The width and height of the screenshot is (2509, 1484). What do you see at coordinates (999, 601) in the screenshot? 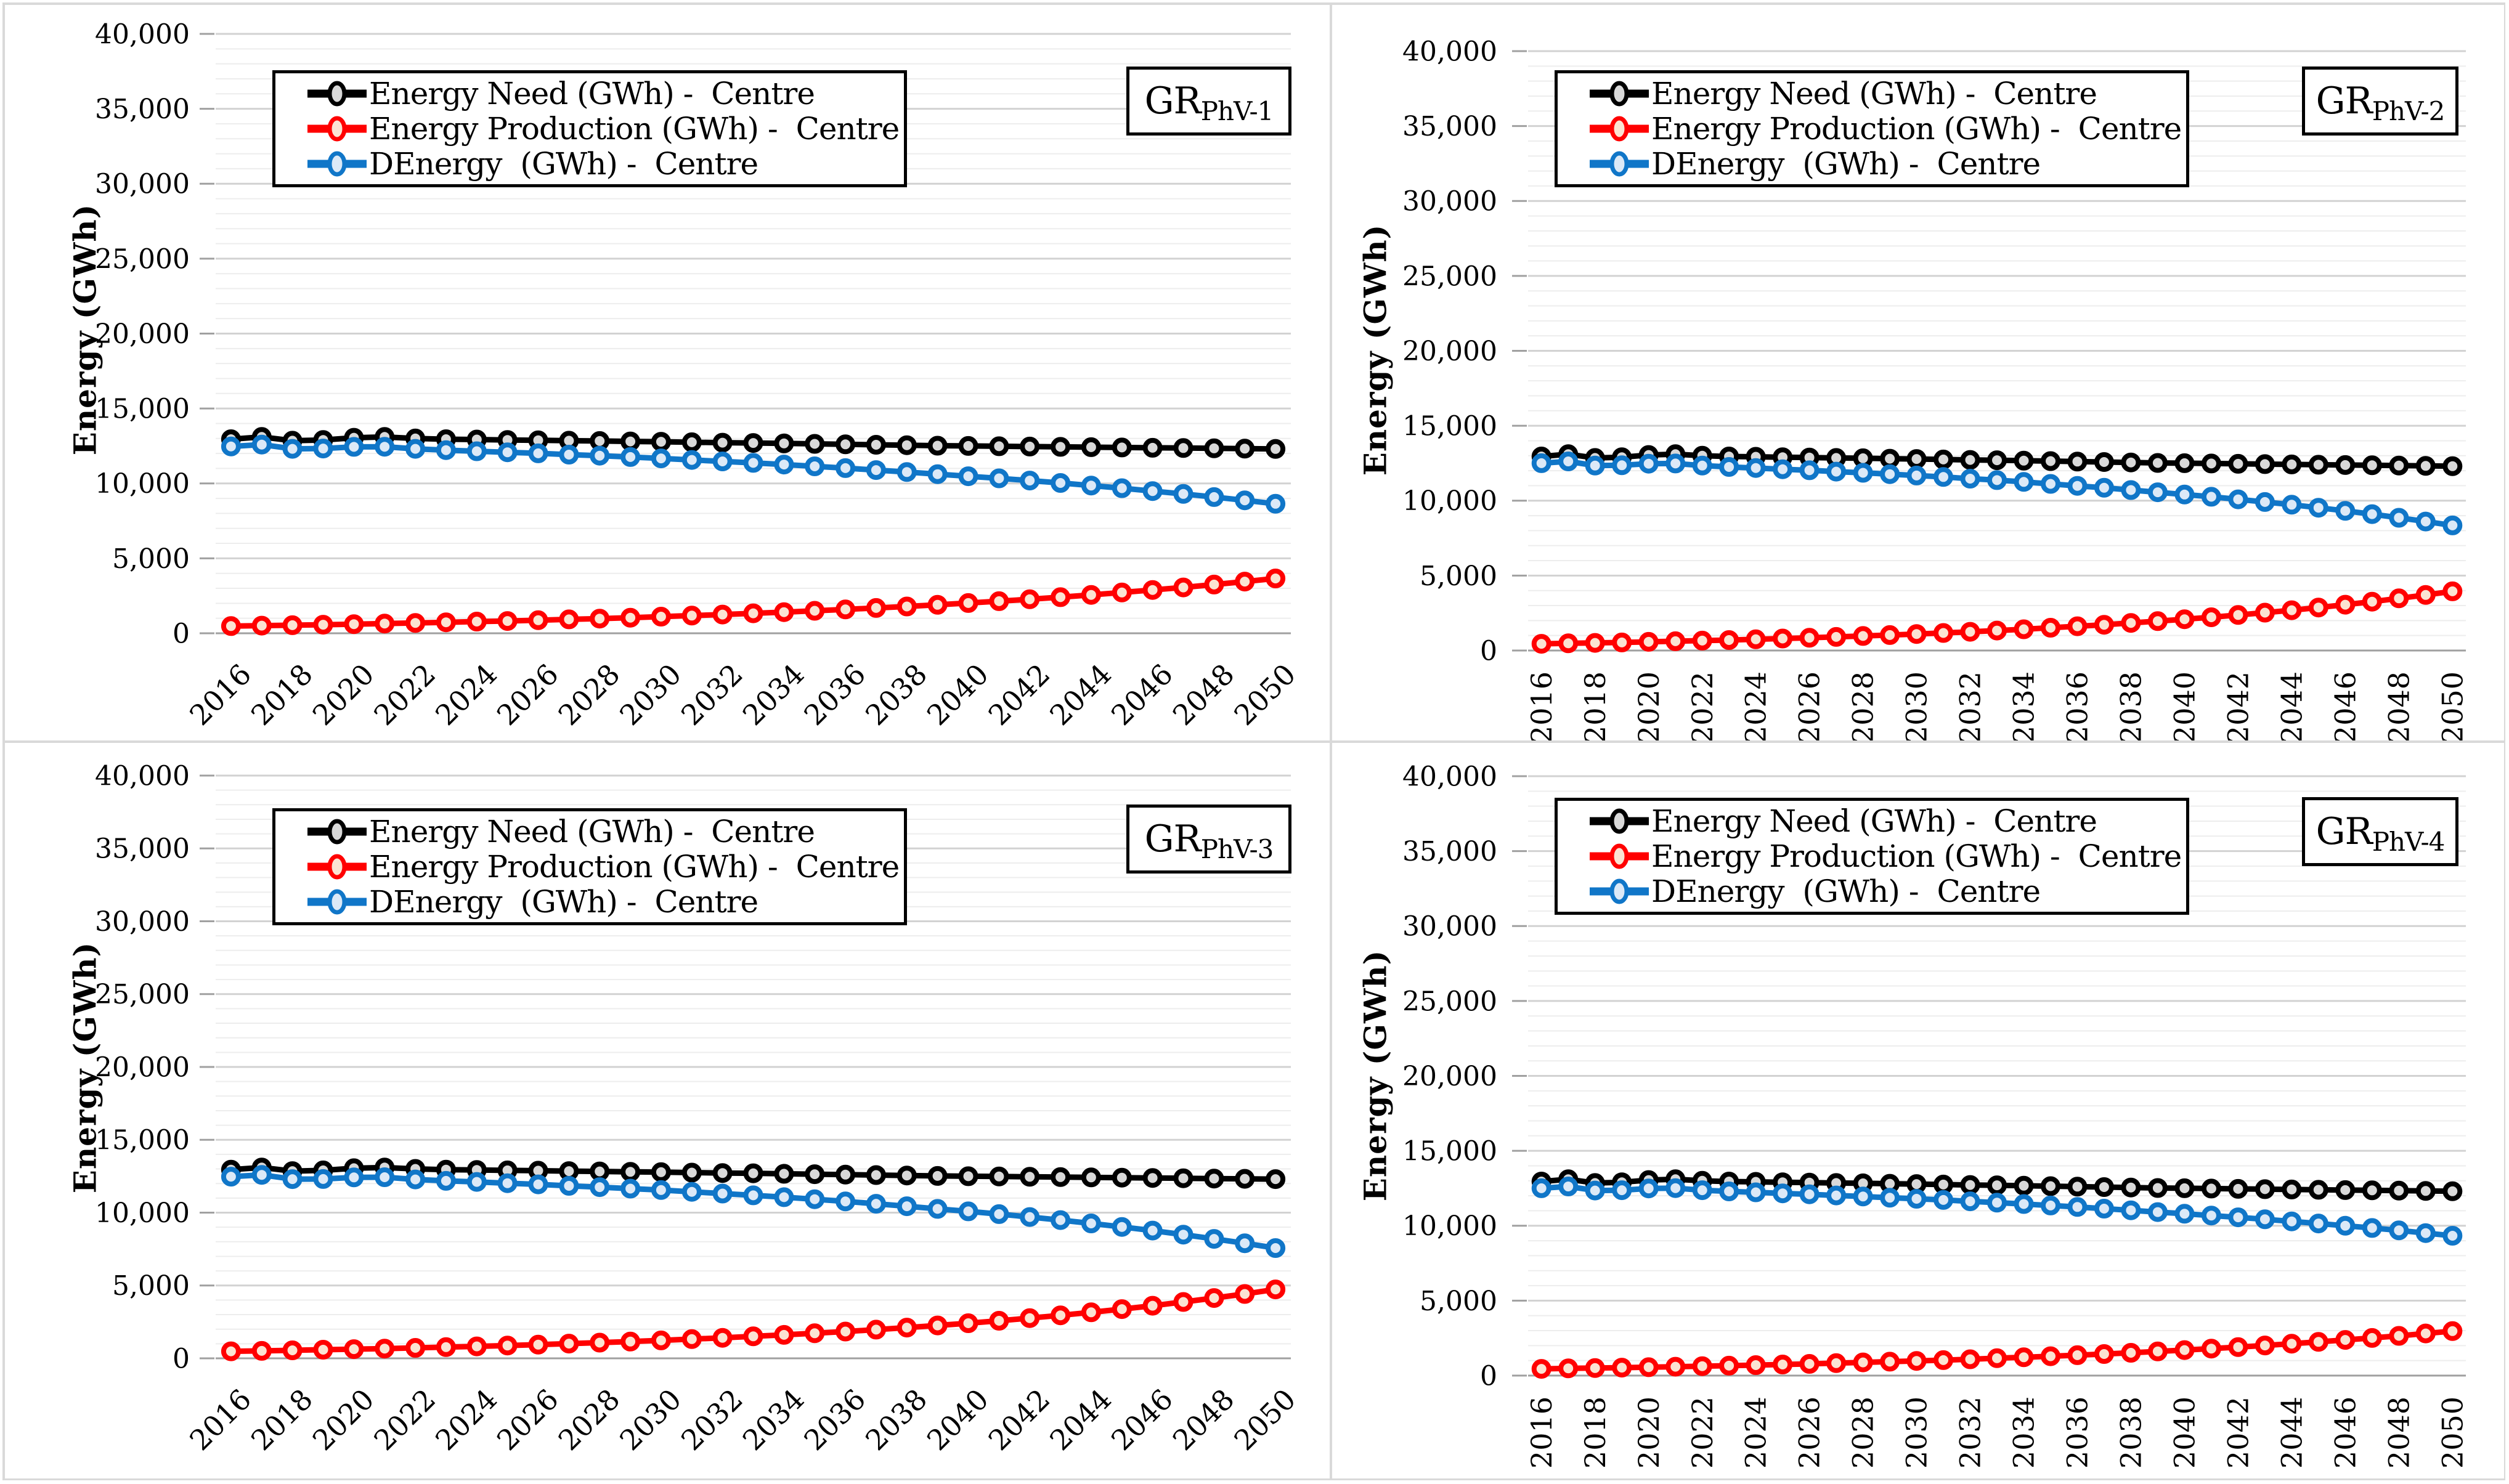
I see `data-point-energy-production-2041` at bounding box center [999, 601].